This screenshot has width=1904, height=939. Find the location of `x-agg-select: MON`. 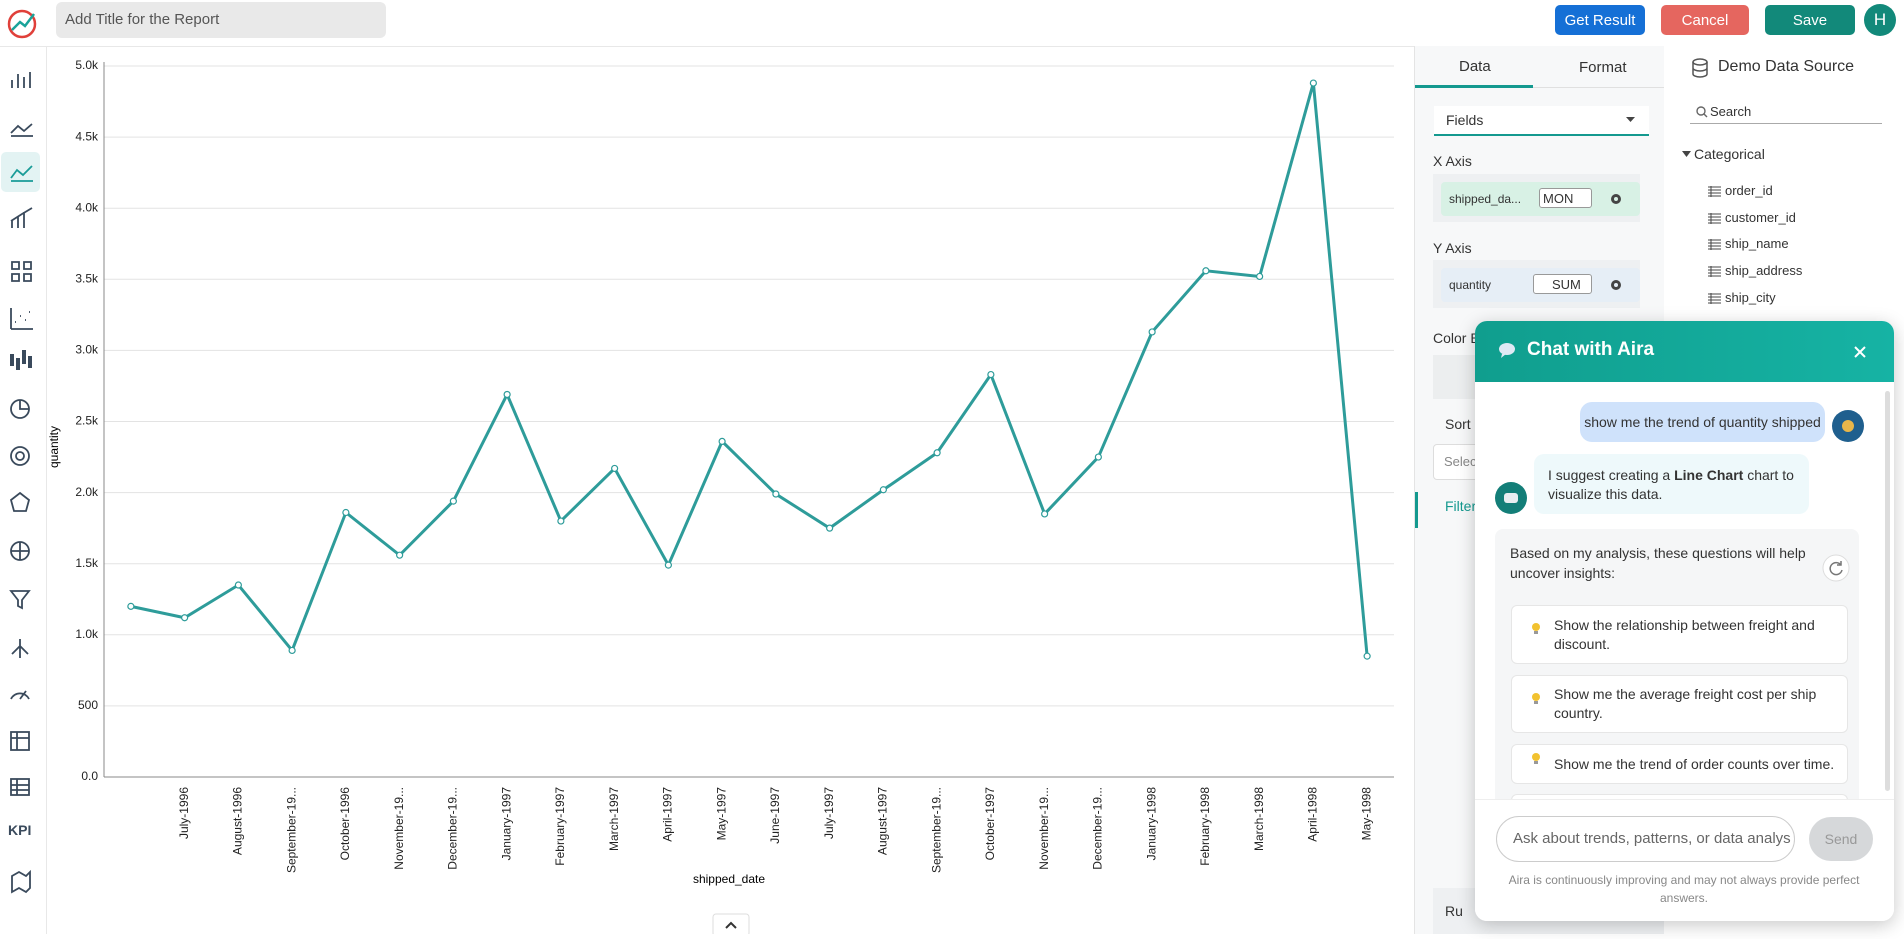

x-agg-select: MON is located at coordinates (1565, 198).